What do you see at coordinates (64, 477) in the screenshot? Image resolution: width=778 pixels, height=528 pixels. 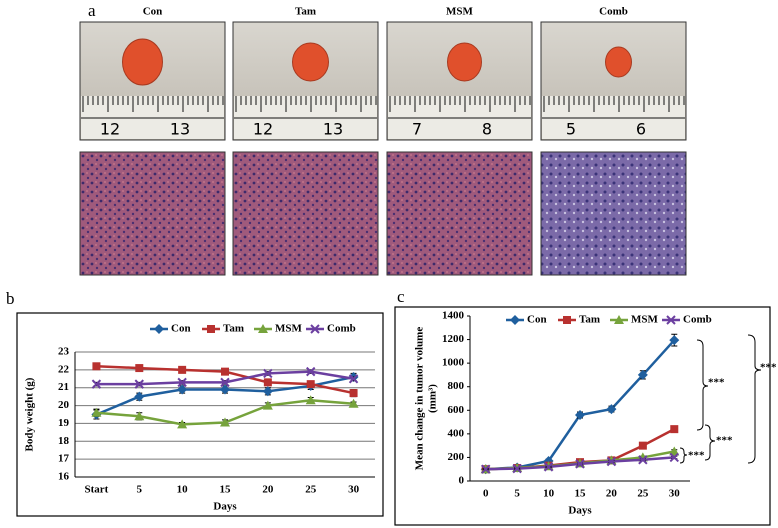 I see `y-tick-label: 16` at bounding box center [64, 477].